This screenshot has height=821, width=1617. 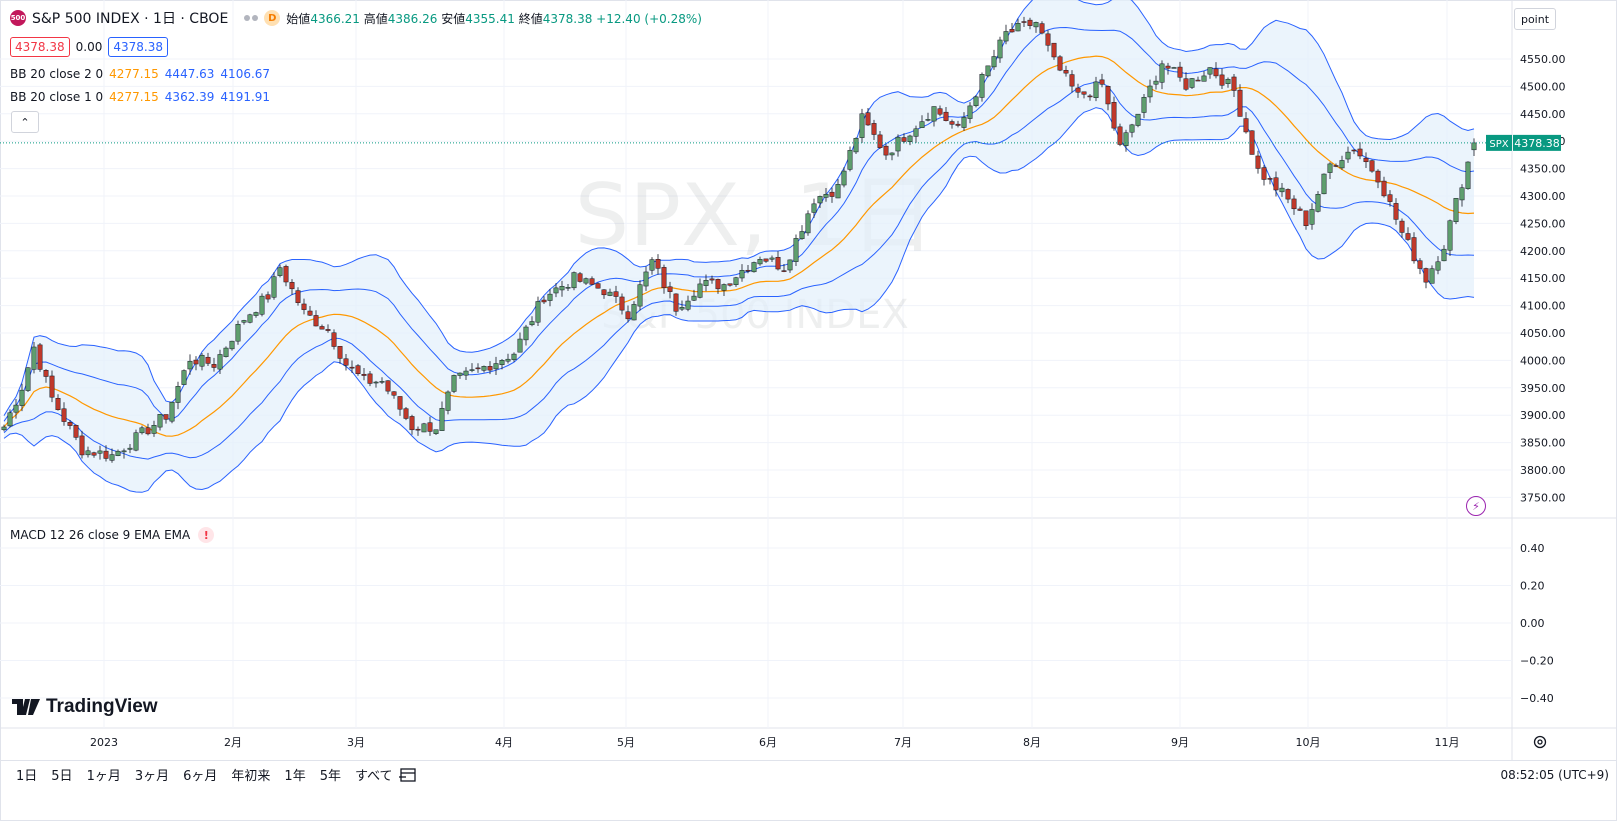 I want to click on price-tick-label: 4250.00, so click(x=1543, y=223).